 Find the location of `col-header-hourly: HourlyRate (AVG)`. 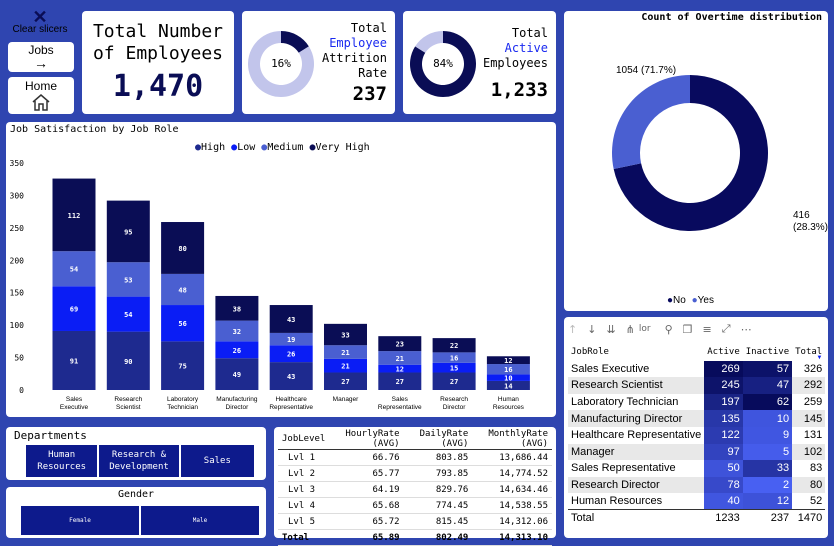

col-header-hourly: HourlyRate (AVG) is located at coordinates (372, 439).